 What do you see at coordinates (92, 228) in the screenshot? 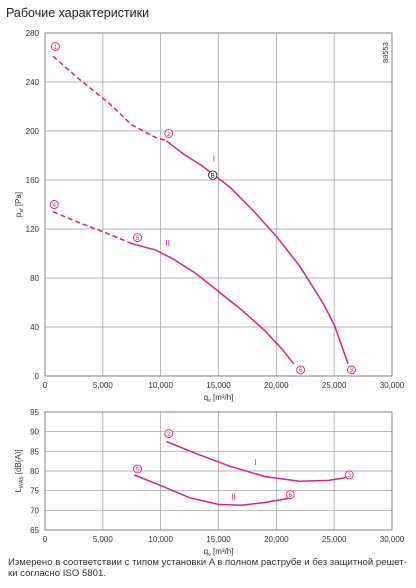
I see `series-II-dashed-line` at bounding box center [92, 228].